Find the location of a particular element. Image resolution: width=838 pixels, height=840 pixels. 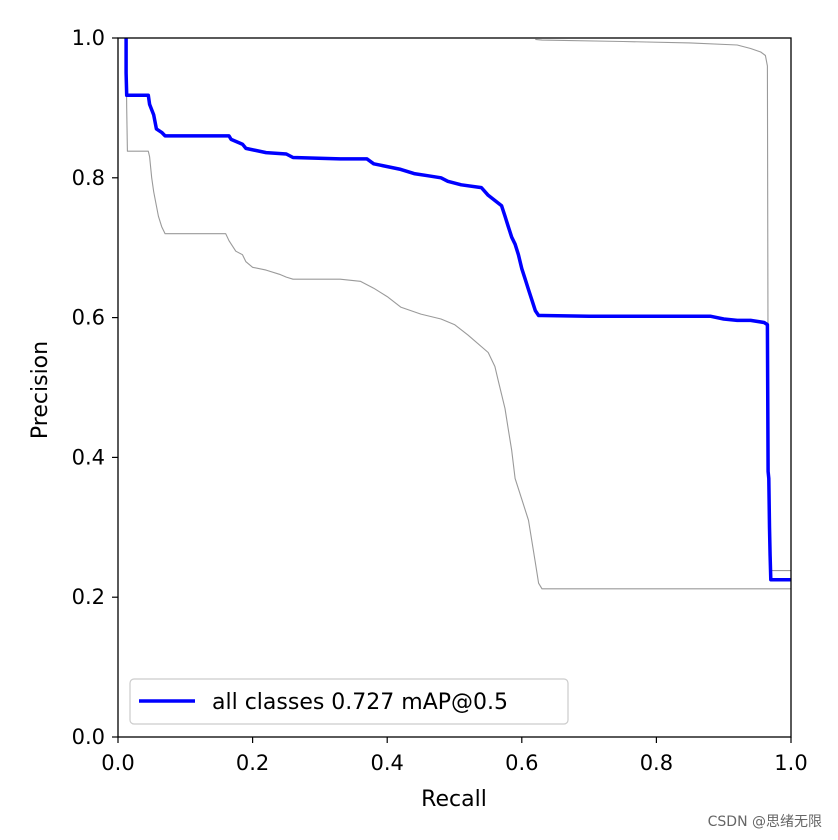

y-tick-label: 0.2 is located at coordinates (88, 597).